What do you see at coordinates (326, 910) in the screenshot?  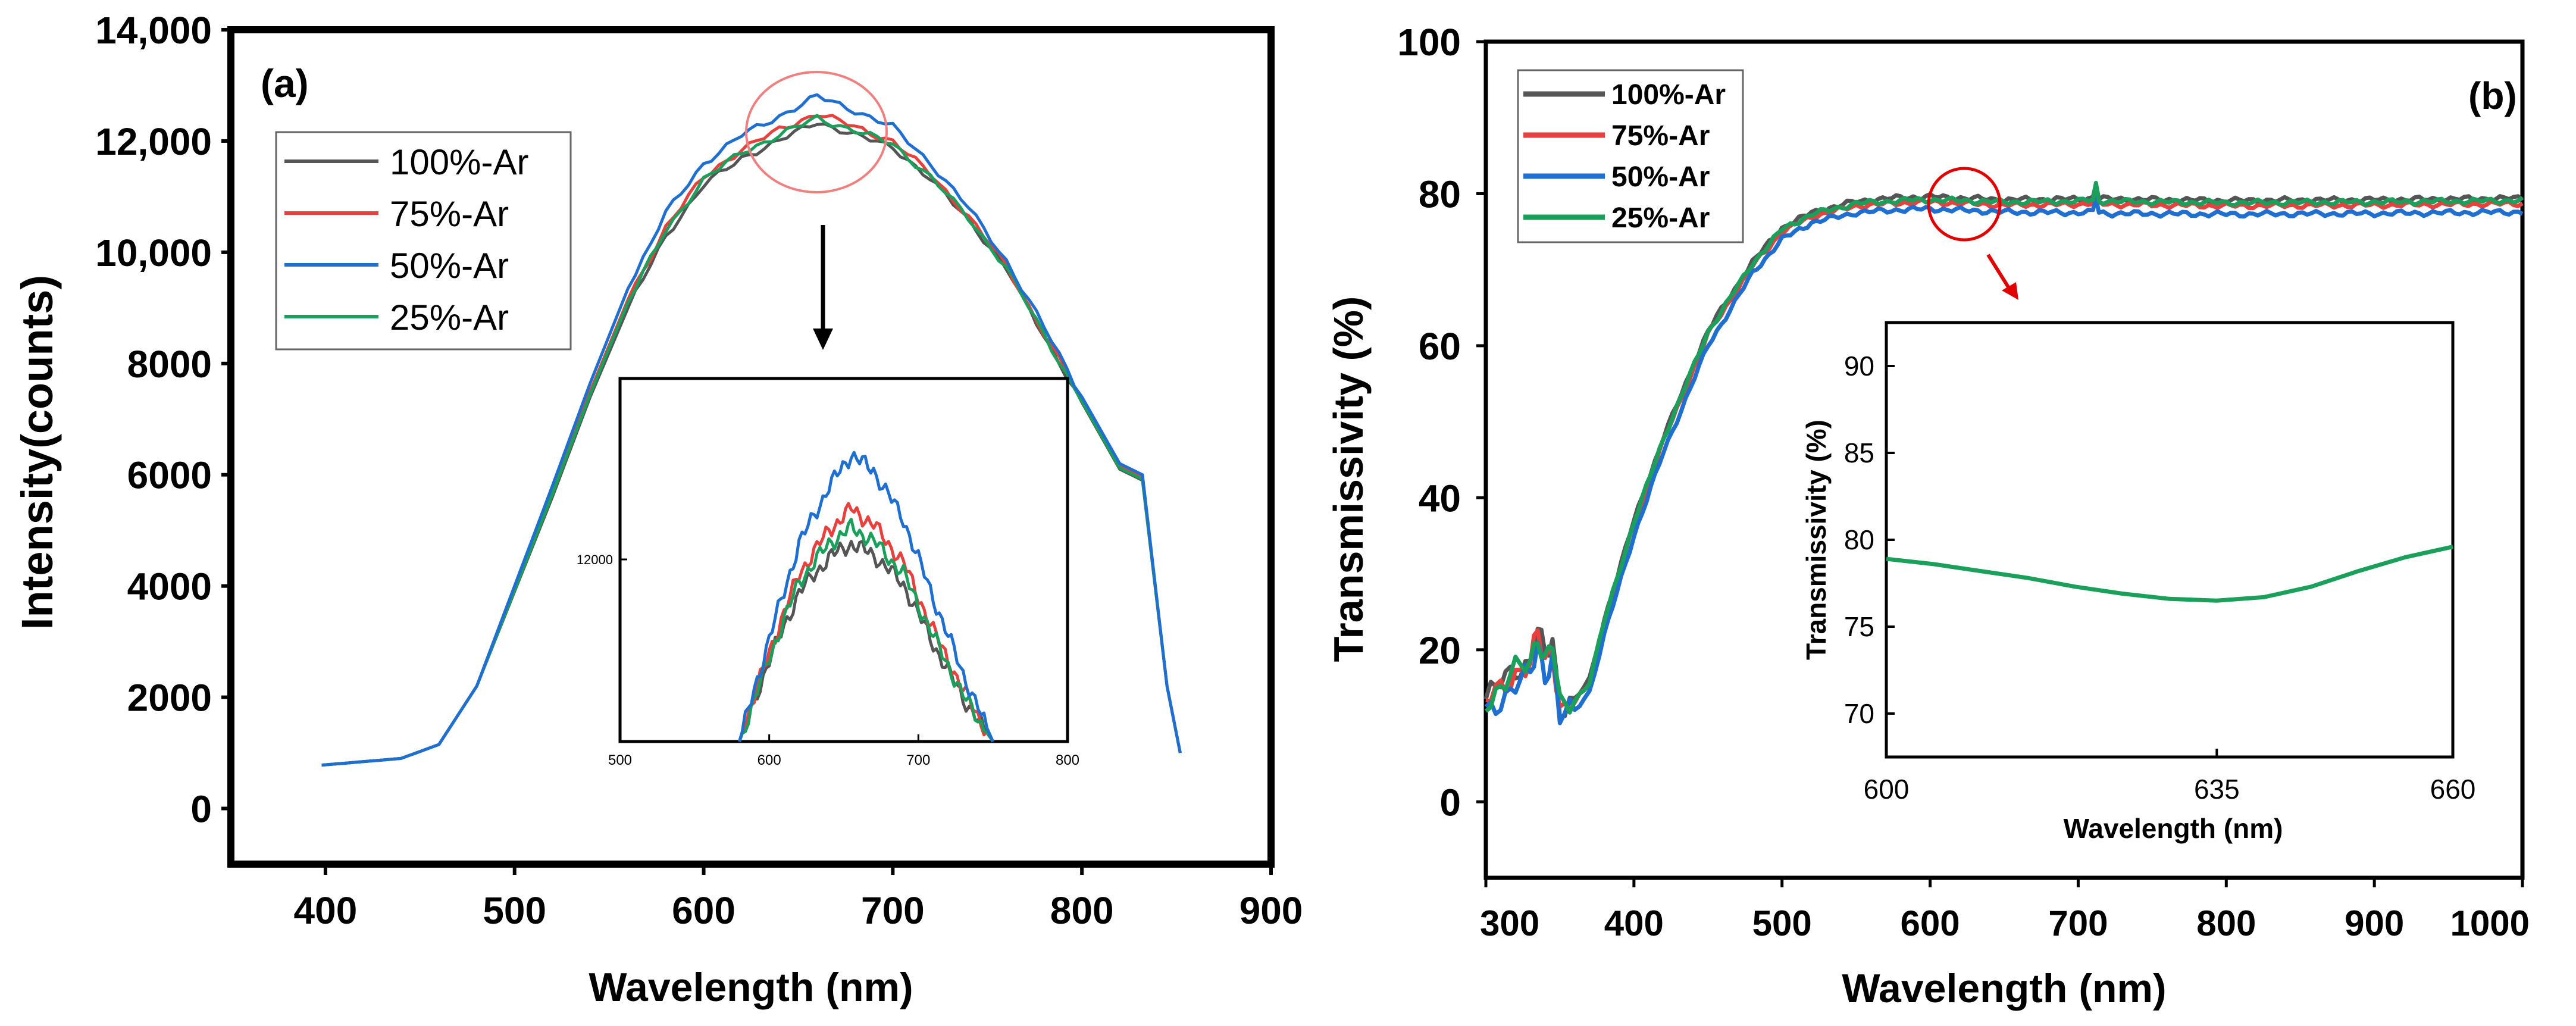 I see `panel-a-x-tick-label: 400` at bounding box center [326, 910].